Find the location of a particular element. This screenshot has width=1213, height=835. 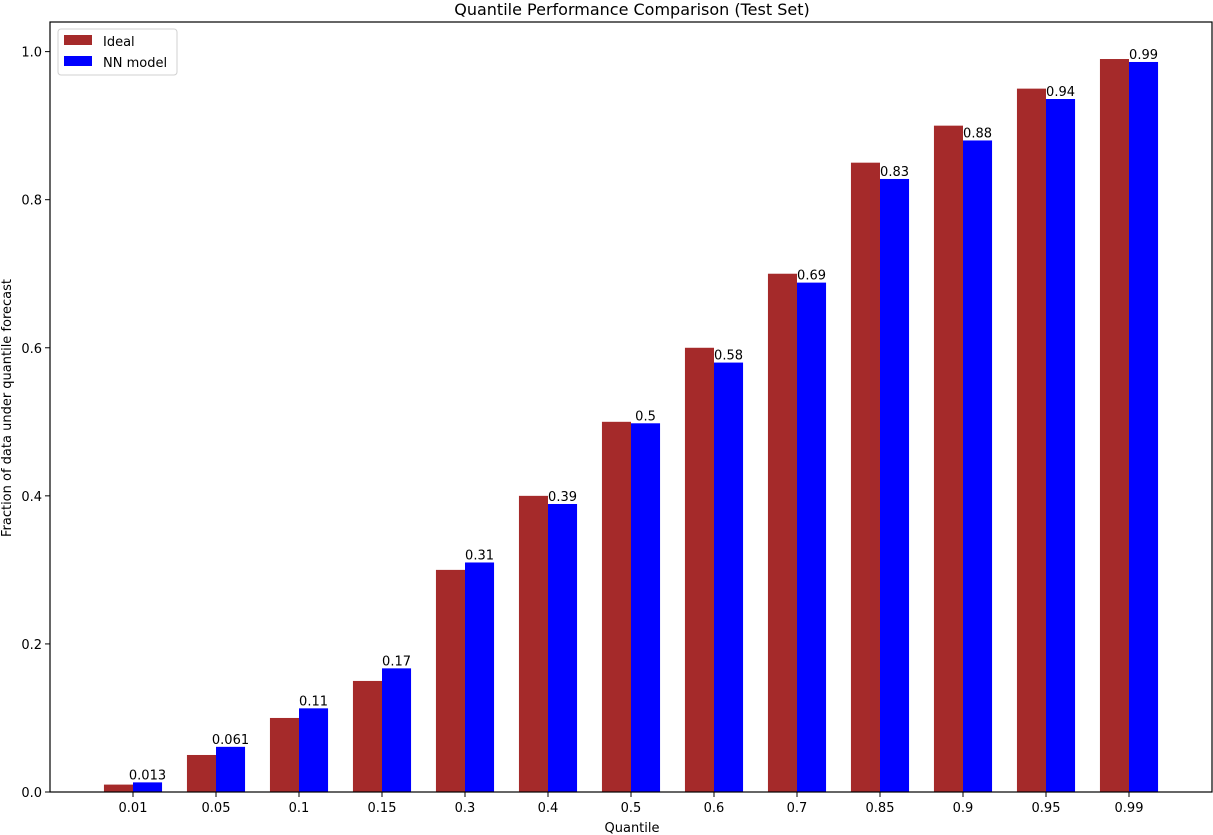

legend-label-nn-model: NN model is located at coordinates (135, 63).